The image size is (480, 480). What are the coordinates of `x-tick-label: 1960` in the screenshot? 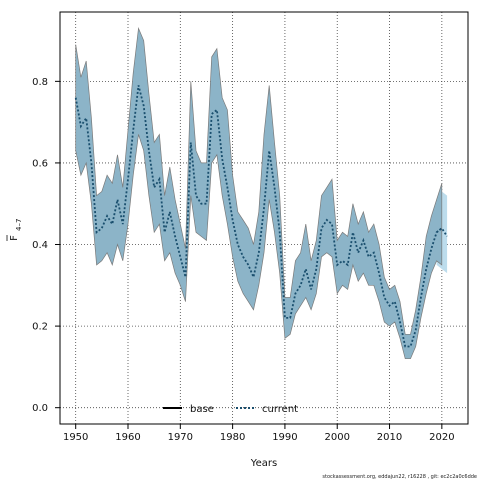 It's located at (127, 437).